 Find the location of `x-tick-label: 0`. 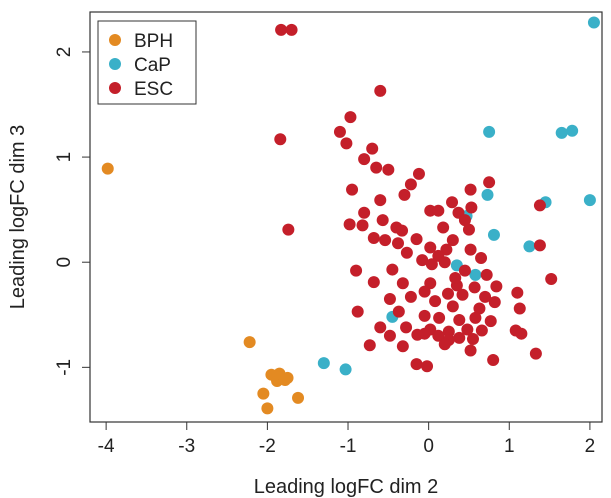

x-tick-label: 0 is located at coordinates (428, 446).